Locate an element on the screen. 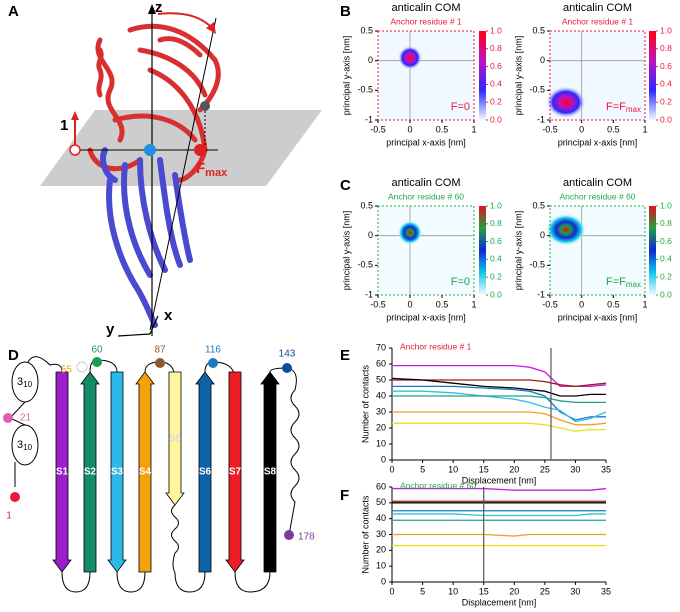 Image resolution: width=680 pixels, height=612 pixels. x-tick-label: 5 is located at coordinates (422, 469).